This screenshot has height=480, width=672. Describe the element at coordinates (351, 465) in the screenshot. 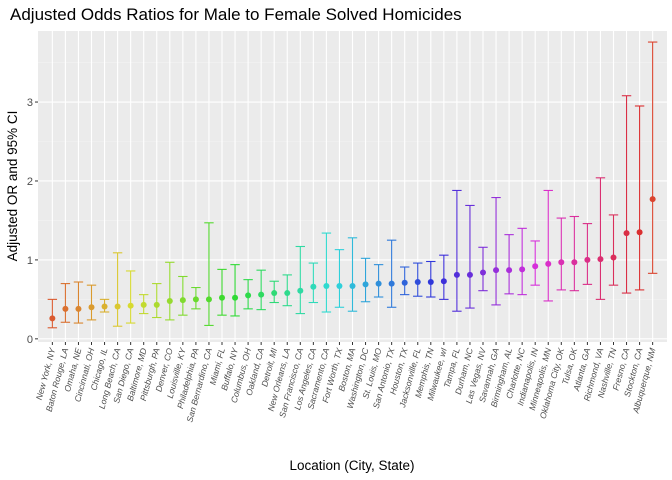

I see `x-axis-title: Location (City, State)` at that location.